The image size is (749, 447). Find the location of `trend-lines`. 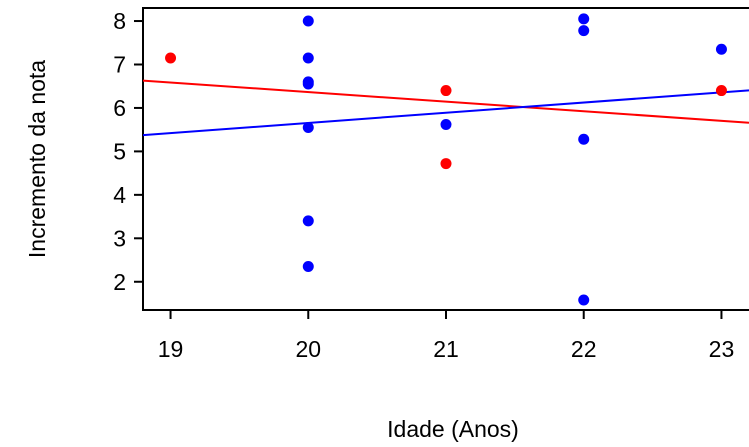

trend-lines is located at coordinates (446, 108).